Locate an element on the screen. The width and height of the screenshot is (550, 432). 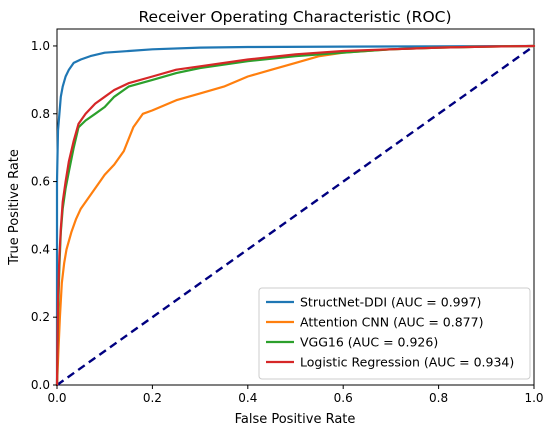
y-tick-label: 0.0 is located at coordinates (40, 385).